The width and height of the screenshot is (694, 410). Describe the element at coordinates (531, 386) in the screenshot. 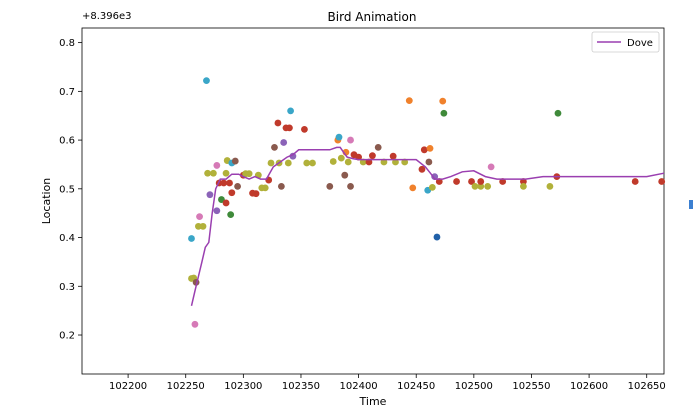

I see `x-tick-label: 102550` at that location.